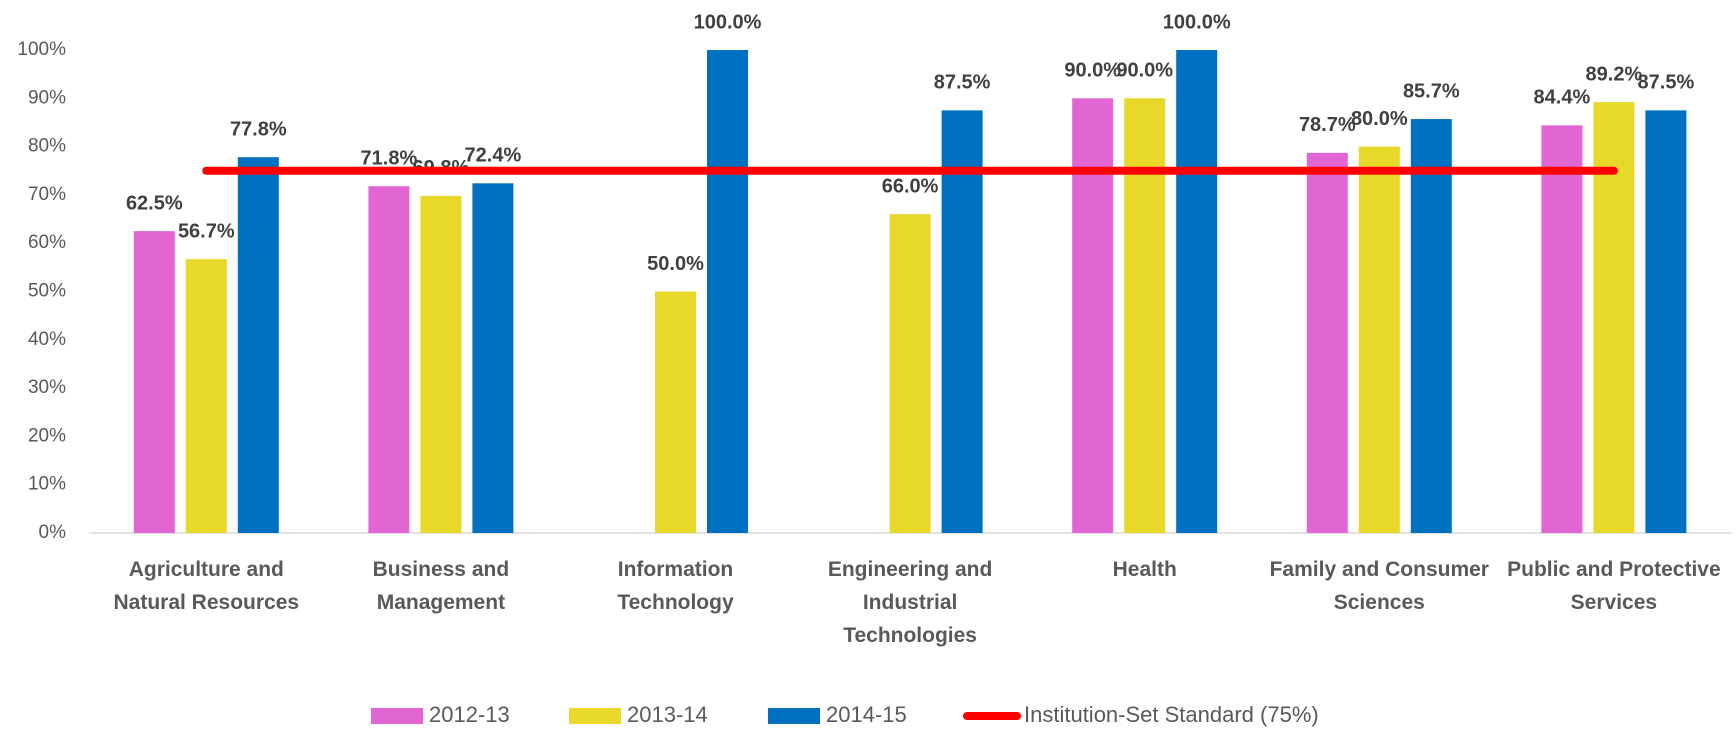 The image size is (1735, 729). I want to click on x-tick-label: Engineering and Industrial Technologies, so click(910, 602).